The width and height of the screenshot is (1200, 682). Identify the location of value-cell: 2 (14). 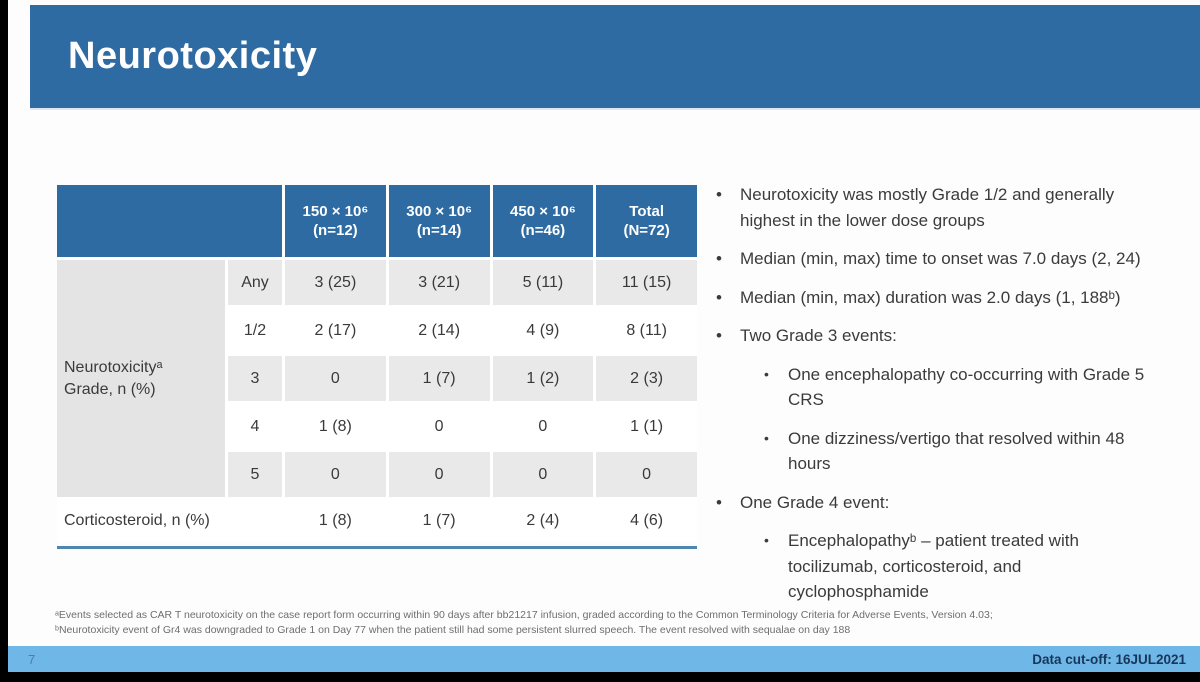
(439, 330).